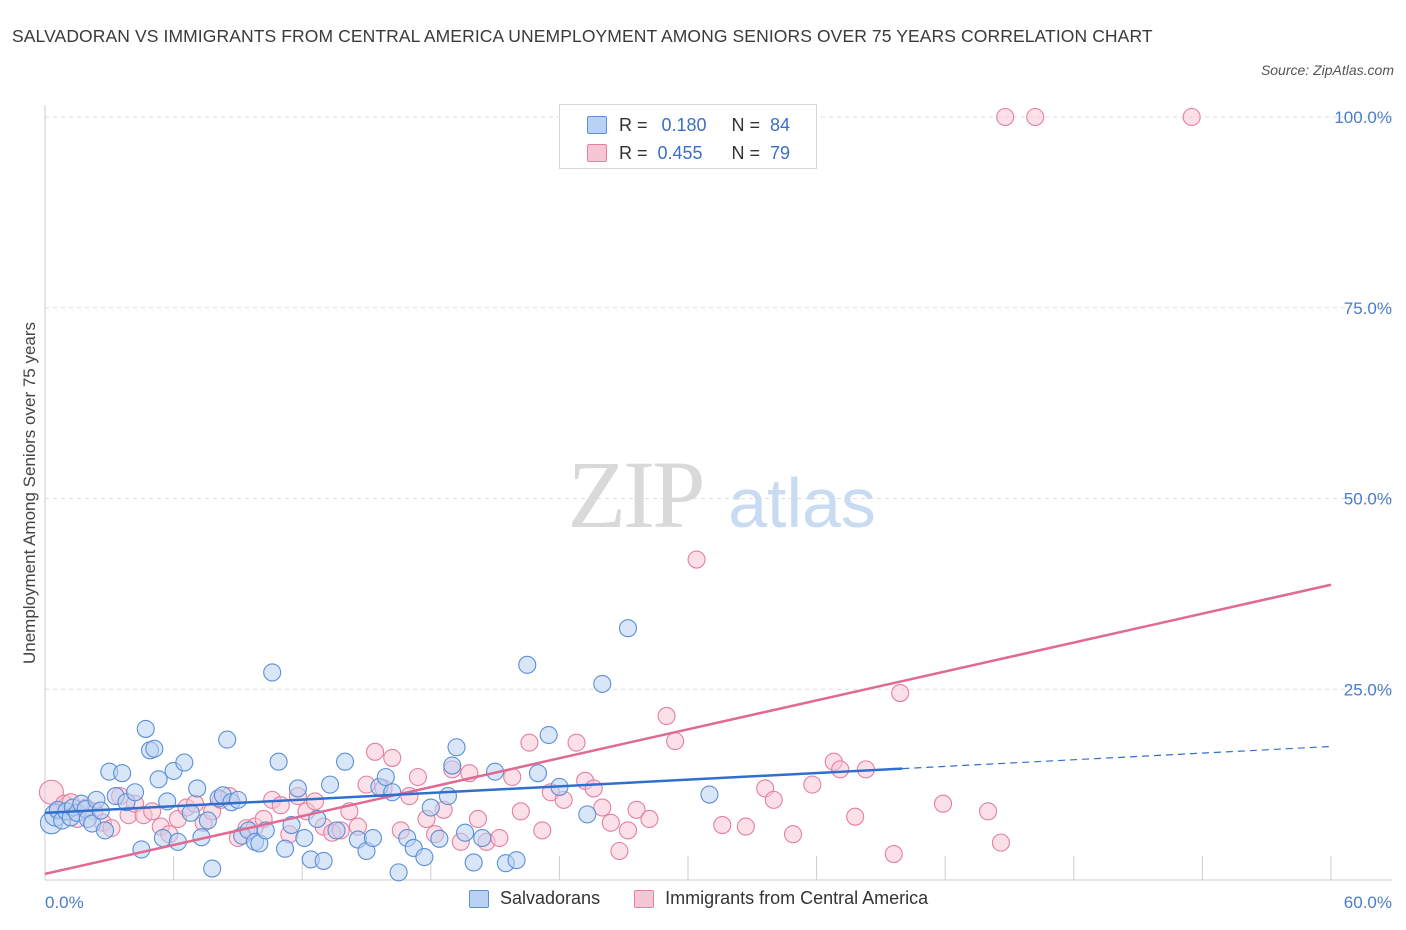 This screenshot has width=1406, height=930. Describe the element at coordinates (675, 153) in the screenshot. I see `legend-row-immigrants: R = 0.455 N = 79` at that location.